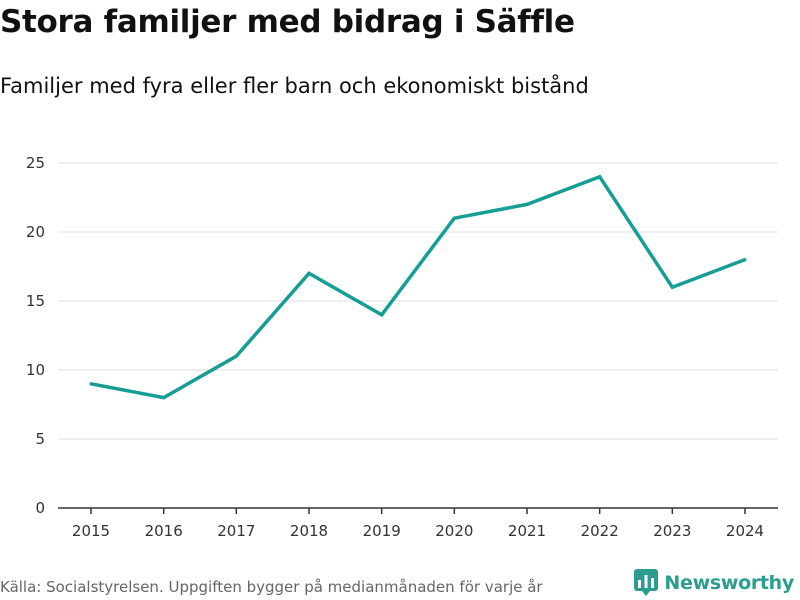  Describe the element at coordinates (454, 218) in the screenshot. I see `data-point-2020` at that location.